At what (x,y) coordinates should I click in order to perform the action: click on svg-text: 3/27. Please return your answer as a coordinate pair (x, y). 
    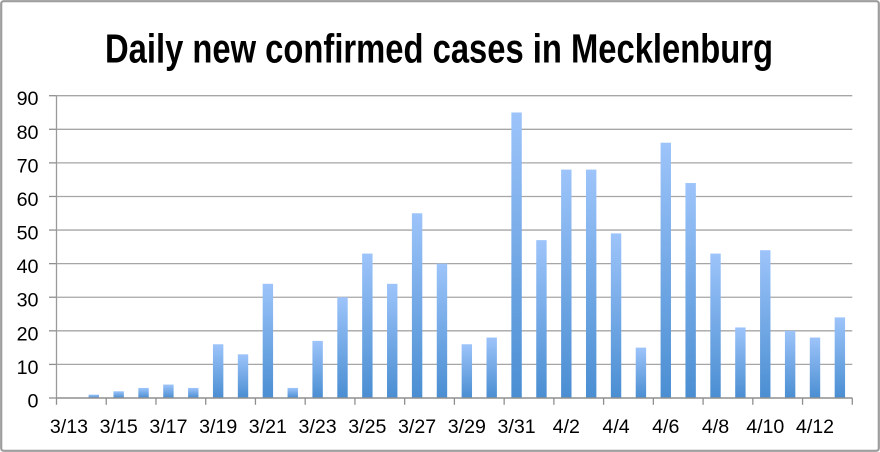
    Looking at the image, I should click on (417, 427).